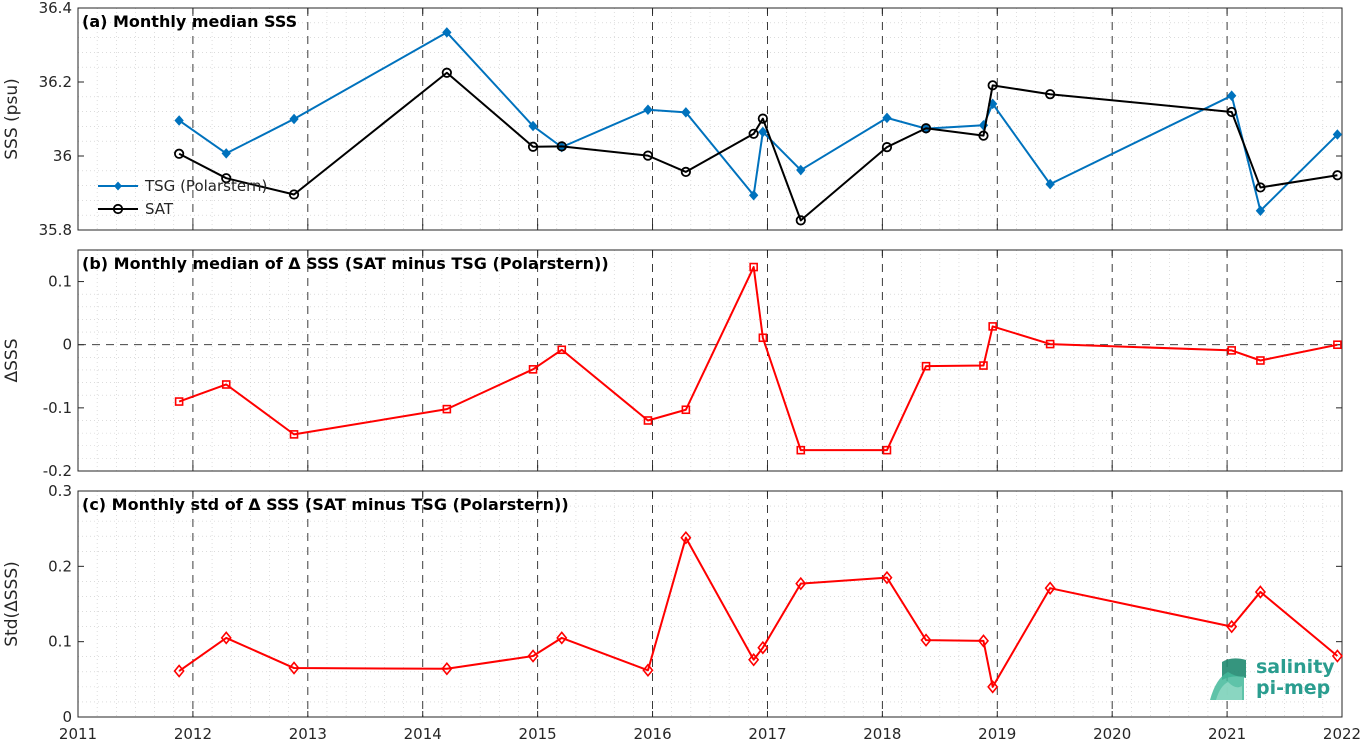 The height and width of the screenshot is (745, 1367). Describe the element at coordinates (55, 82) in the screenshot. I see `y-tick-label: 36.2` at that location.